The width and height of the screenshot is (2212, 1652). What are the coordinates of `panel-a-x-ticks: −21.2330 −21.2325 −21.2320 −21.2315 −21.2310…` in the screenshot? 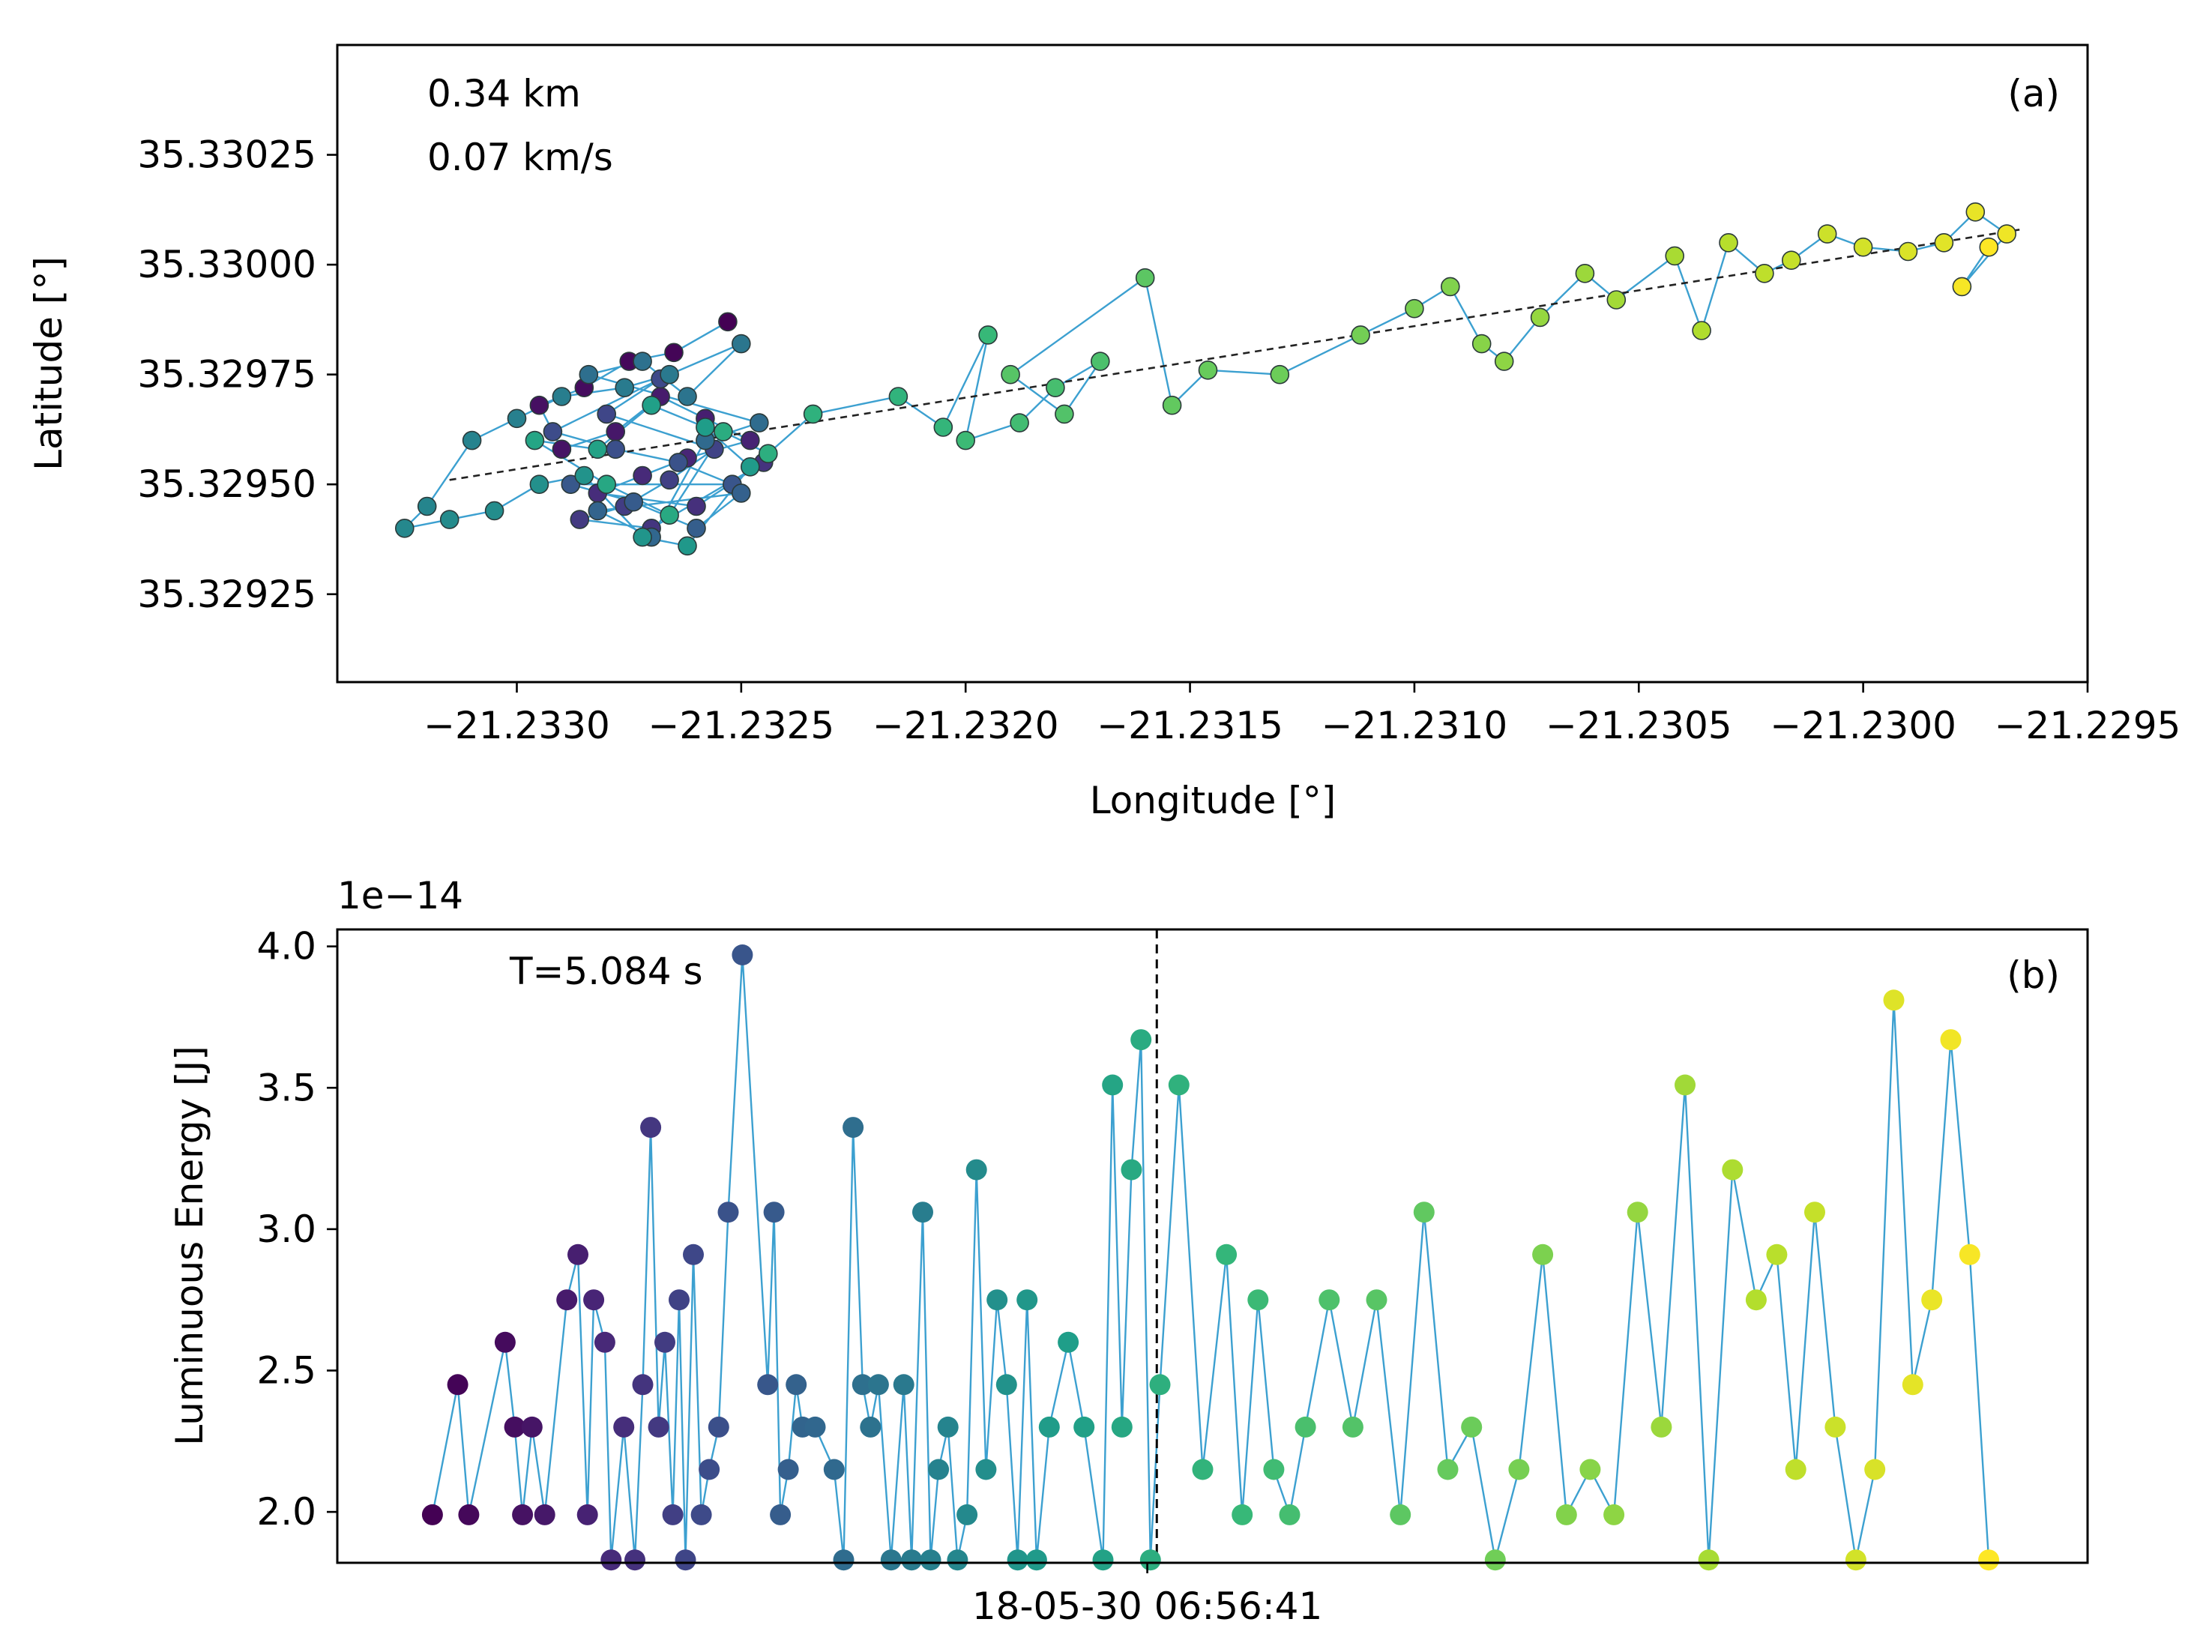 It's located at (1302, 714).